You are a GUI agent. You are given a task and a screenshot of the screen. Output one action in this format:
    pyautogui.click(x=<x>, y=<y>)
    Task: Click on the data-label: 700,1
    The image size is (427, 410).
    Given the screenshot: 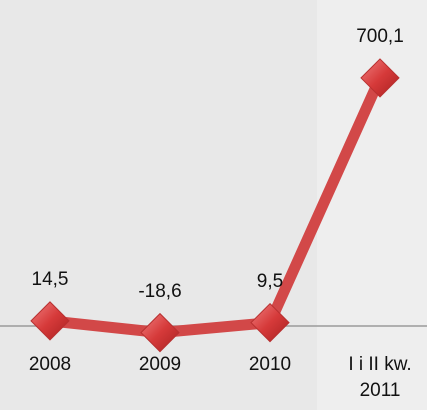 What is the action you would take?
    pyautogui.click(x=380, y=36)
    